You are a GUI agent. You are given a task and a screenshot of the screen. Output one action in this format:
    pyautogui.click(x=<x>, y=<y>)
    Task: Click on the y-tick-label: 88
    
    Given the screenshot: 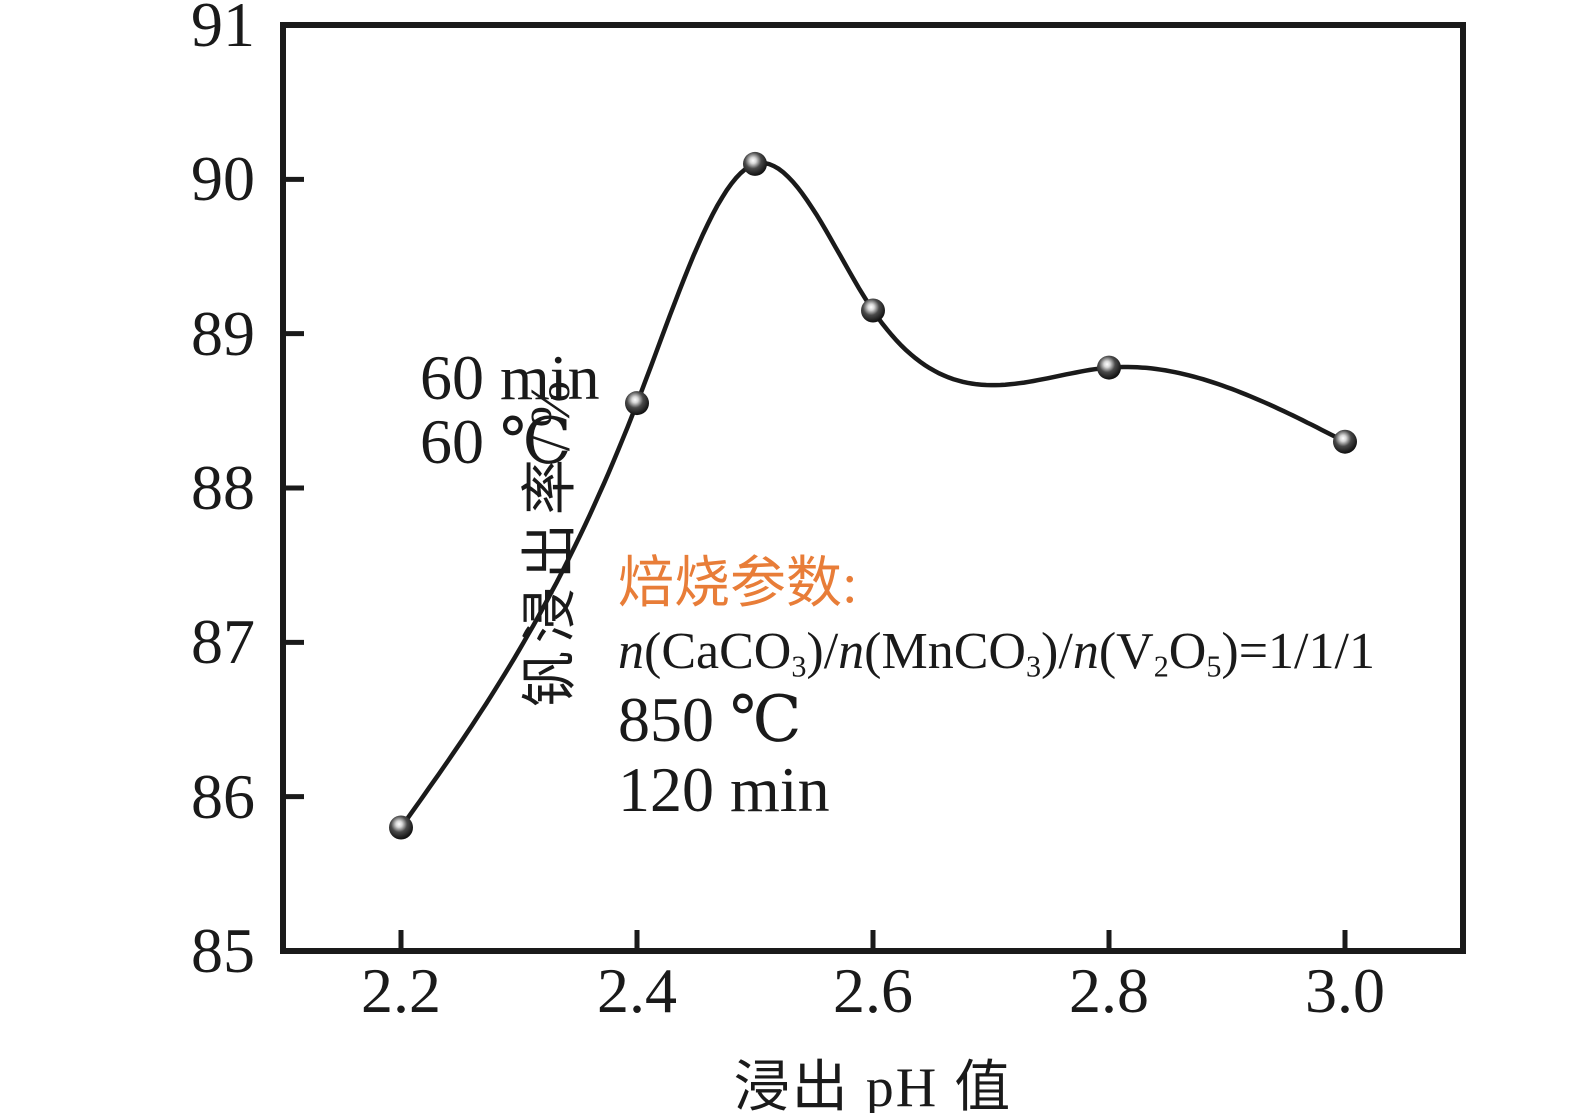 What is the action you would take?
    pyautogui.click(x=223, y=487)
    